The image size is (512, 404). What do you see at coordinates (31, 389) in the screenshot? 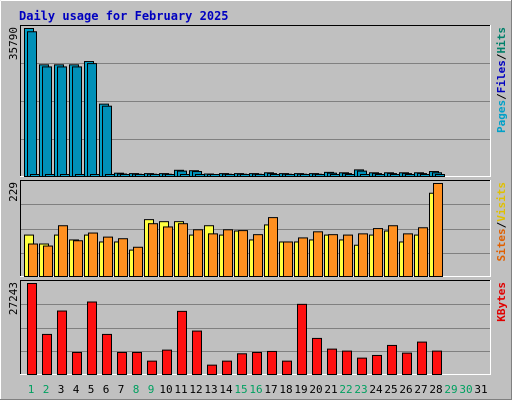
I see `x-tick-label-day-1: 1` at bounding box center [31, 389].